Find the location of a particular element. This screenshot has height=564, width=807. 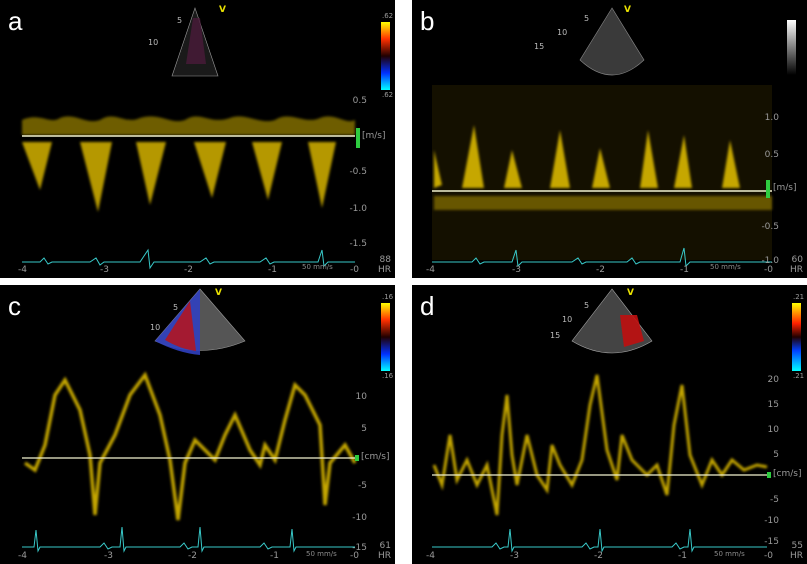

panel-label: a is located at coordinates (15, 21).